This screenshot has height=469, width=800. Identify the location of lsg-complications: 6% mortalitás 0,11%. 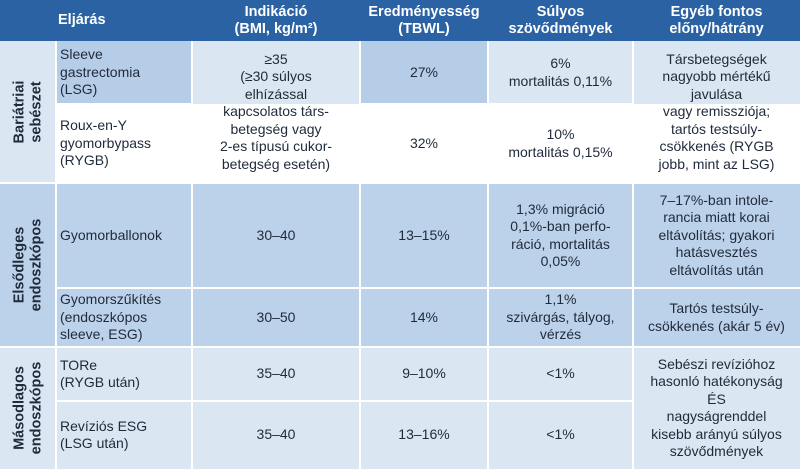
(560, 72).